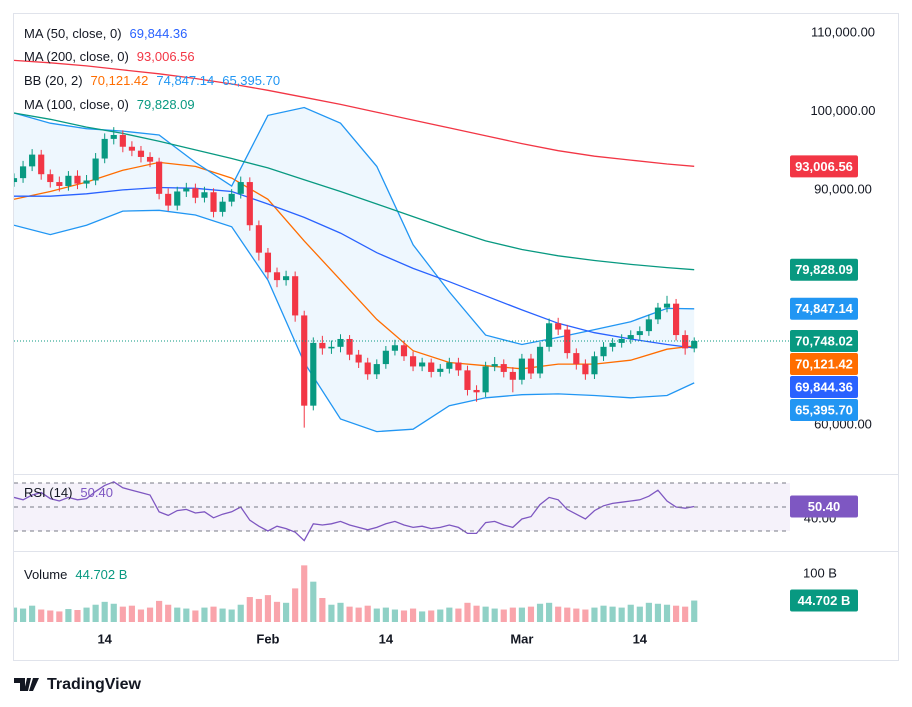 This screenshot has width=912, height=707. Describe the element at coordinates (48, 492) in the screenshot. I see `legend-name: RSI (14)` at that location.